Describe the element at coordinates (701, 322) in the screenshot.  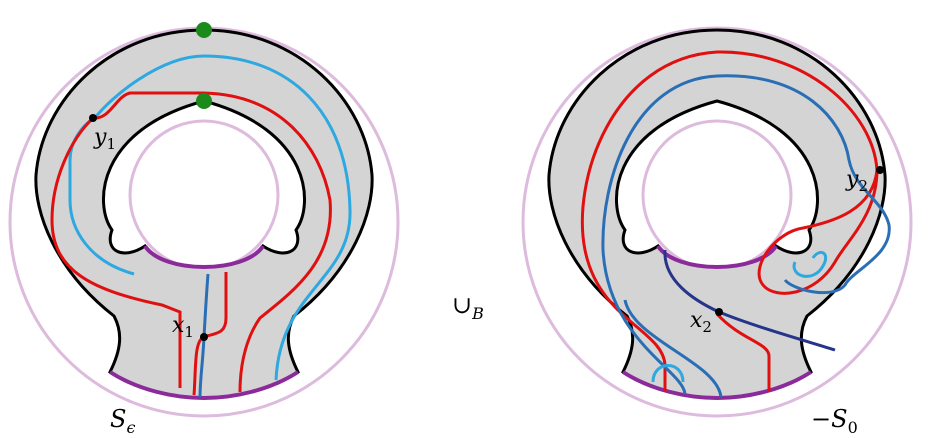
I see `label-x2: x2` at that location.